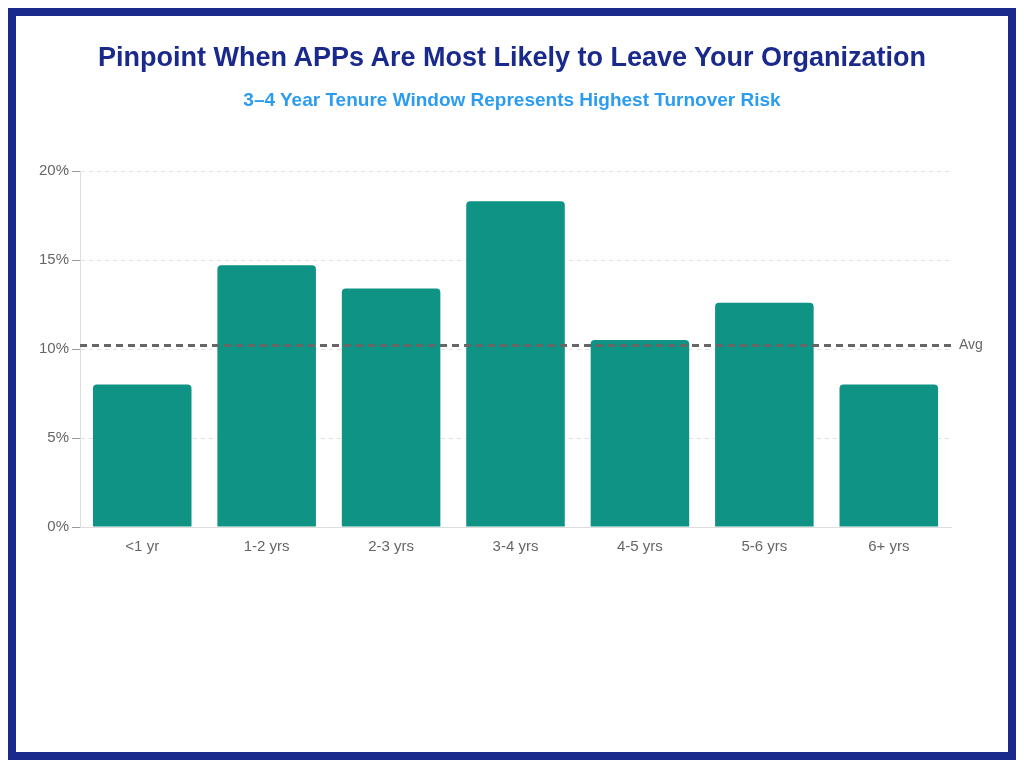  I want to click on x-tick-label: 2-3 yrs, so click(391, 546).